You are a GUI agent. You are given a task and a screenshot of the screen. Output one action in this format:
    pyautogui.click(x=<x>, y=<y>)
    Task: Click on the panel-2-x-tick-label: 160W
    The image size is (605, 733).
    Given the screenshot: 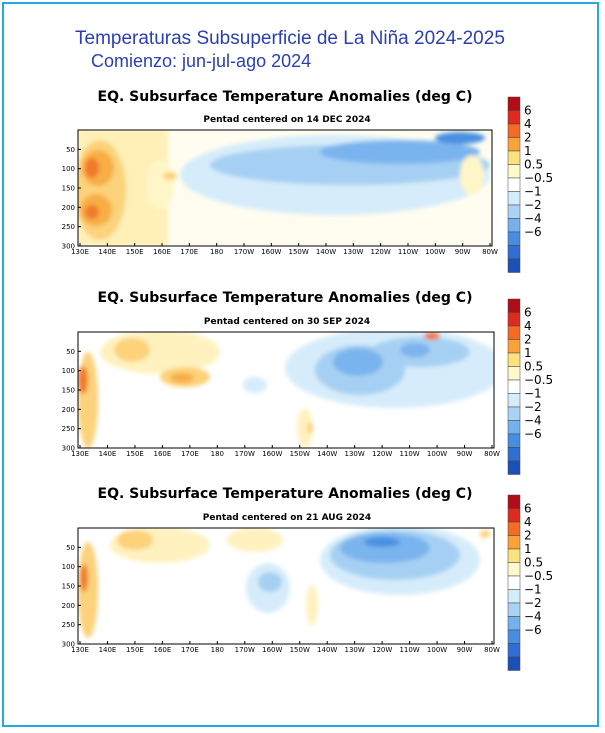 What is the action you would take?
    pyautogui.click(x=272, y=454)
    